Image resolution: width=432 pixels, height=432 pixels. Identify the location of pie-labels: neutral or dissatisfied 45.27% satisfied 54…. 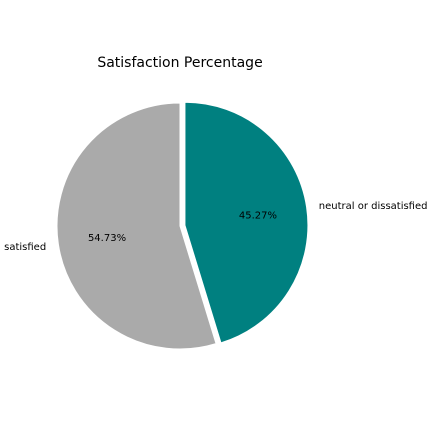
(215, 227).